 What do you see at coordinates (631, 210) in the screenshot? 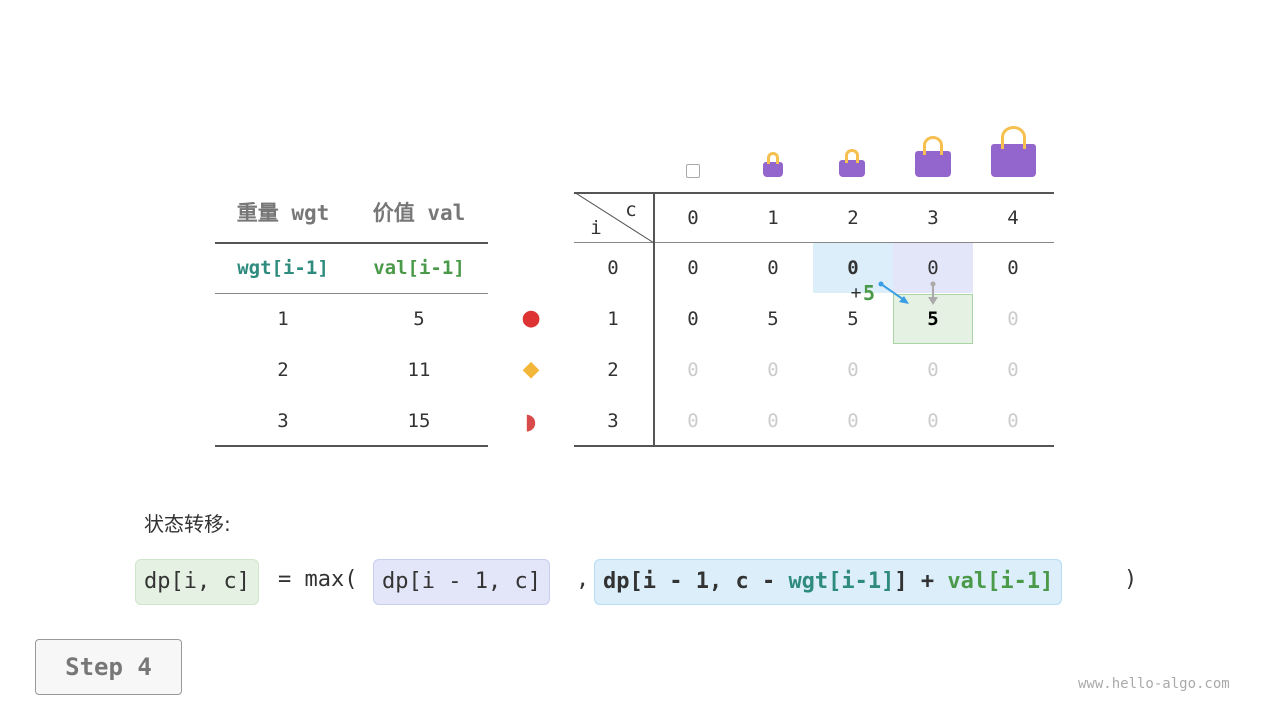
I see `corner-c: c` at bounding box center [631, 210].